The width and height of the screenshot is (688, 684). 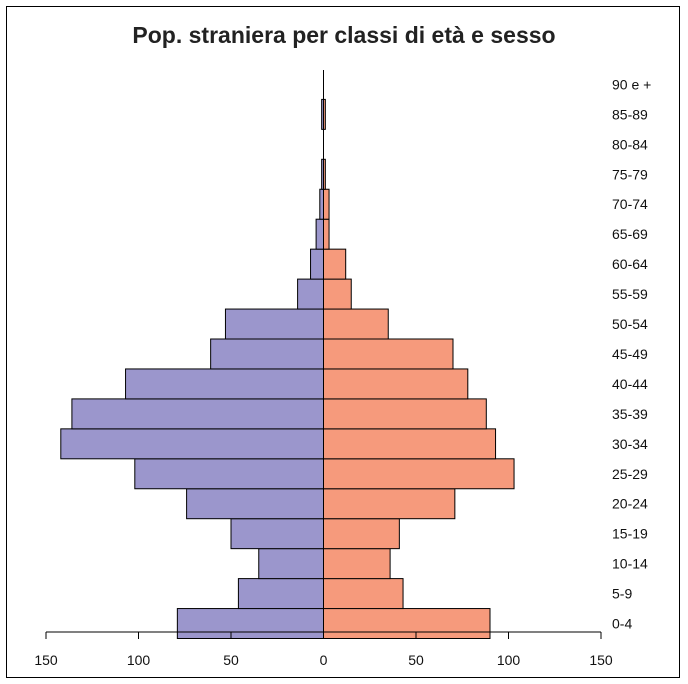 I want to click on age-class-label: 45-49, so click(x=630, y=354).